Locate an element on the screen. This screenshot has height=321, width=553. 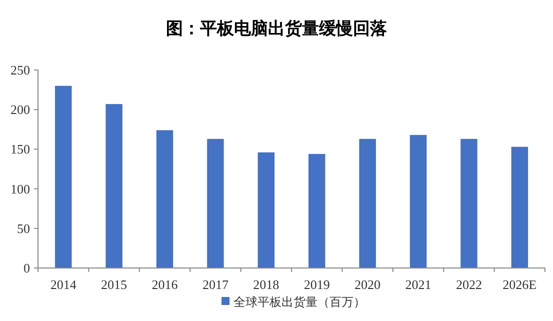
y-tick-label: 250 is located at coordinates (20, 70).